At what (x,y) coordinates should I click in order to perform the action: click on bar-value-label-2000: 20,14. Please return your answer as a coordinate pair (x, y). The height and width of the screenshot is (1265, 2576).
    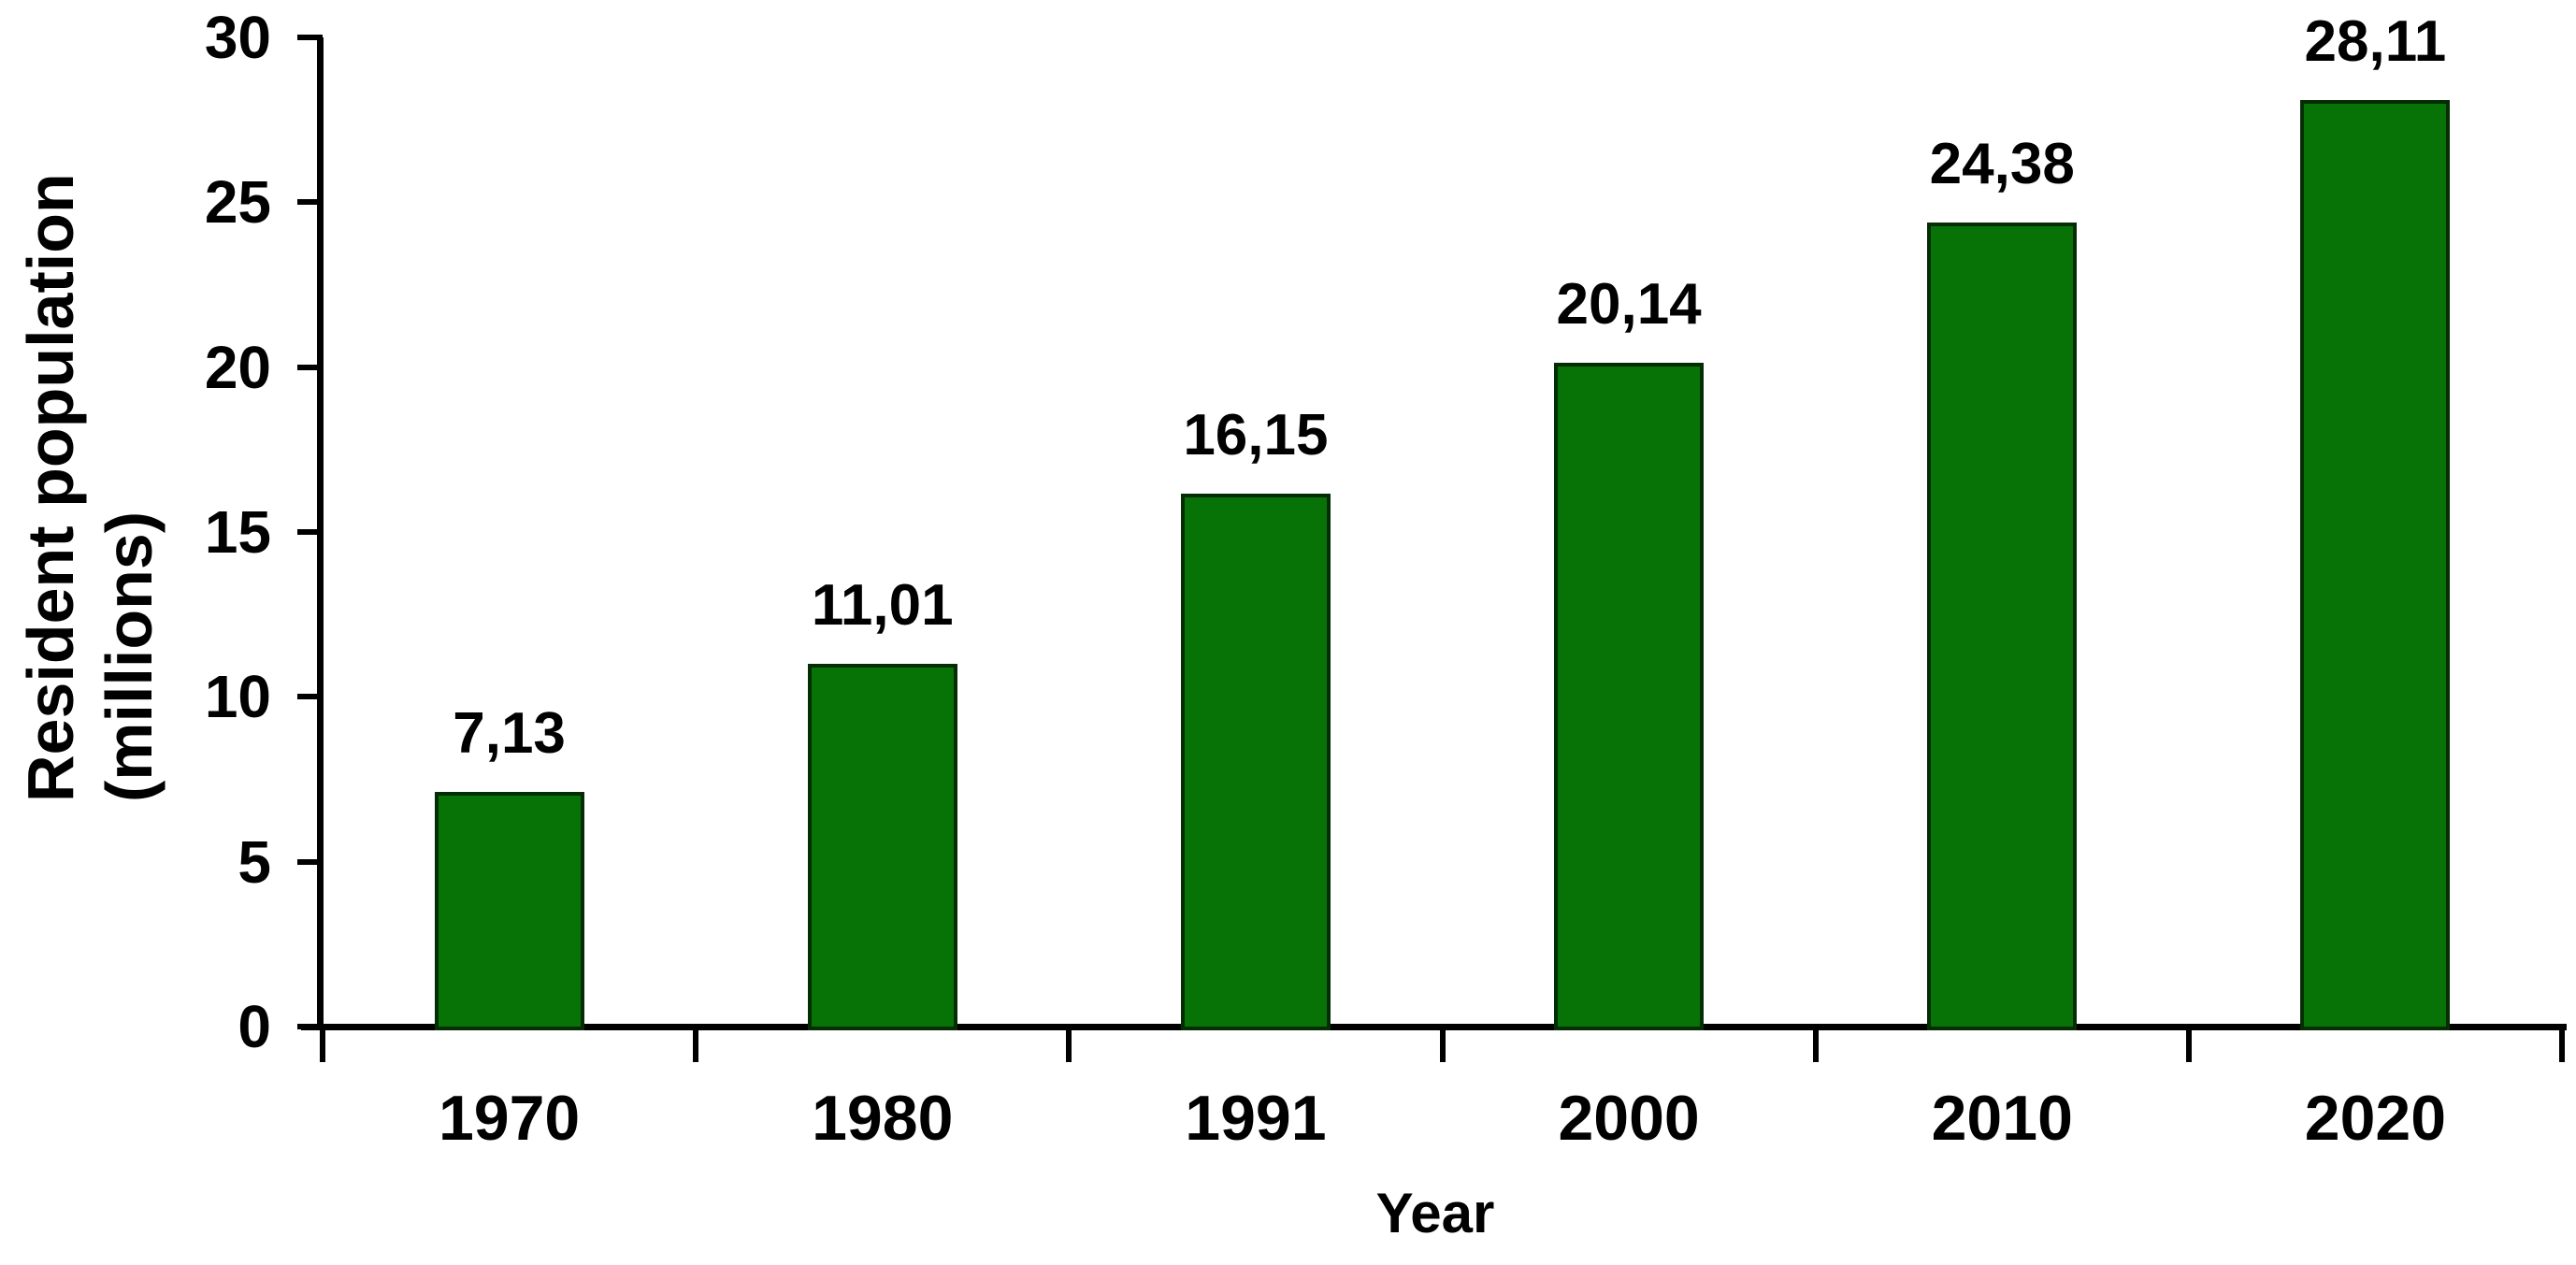
    Looking at the image, I should click on (1629, 304).